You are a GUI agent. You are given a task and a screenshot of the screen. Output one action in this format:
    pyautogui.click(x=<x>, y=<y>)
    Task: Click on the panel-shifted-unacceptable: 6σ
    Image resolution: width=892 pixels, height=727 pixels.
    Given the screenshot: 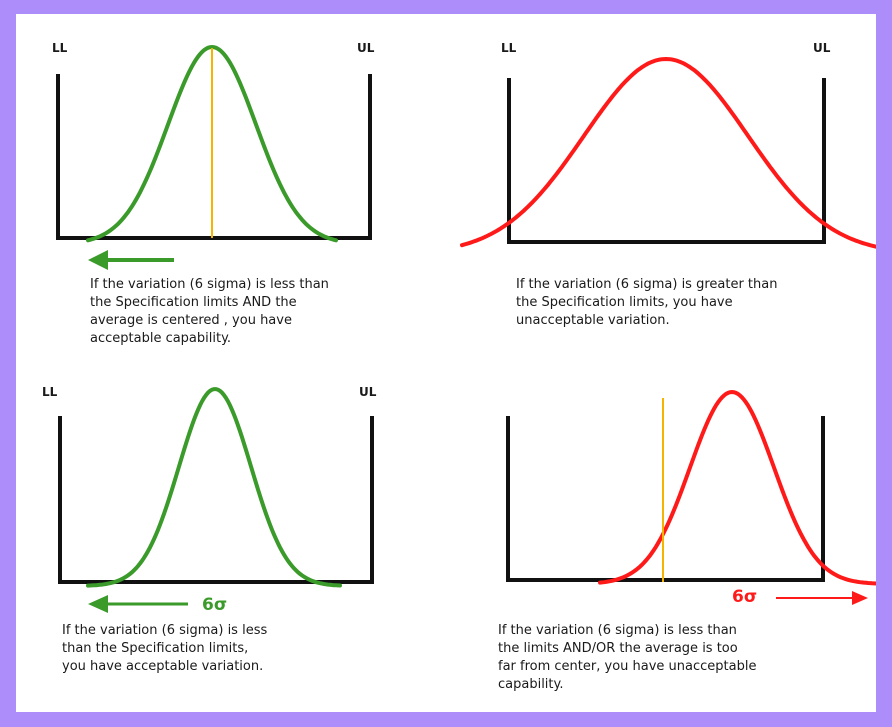 What is the action you would take?
    pyautogui.click(x=691, y=498)
    